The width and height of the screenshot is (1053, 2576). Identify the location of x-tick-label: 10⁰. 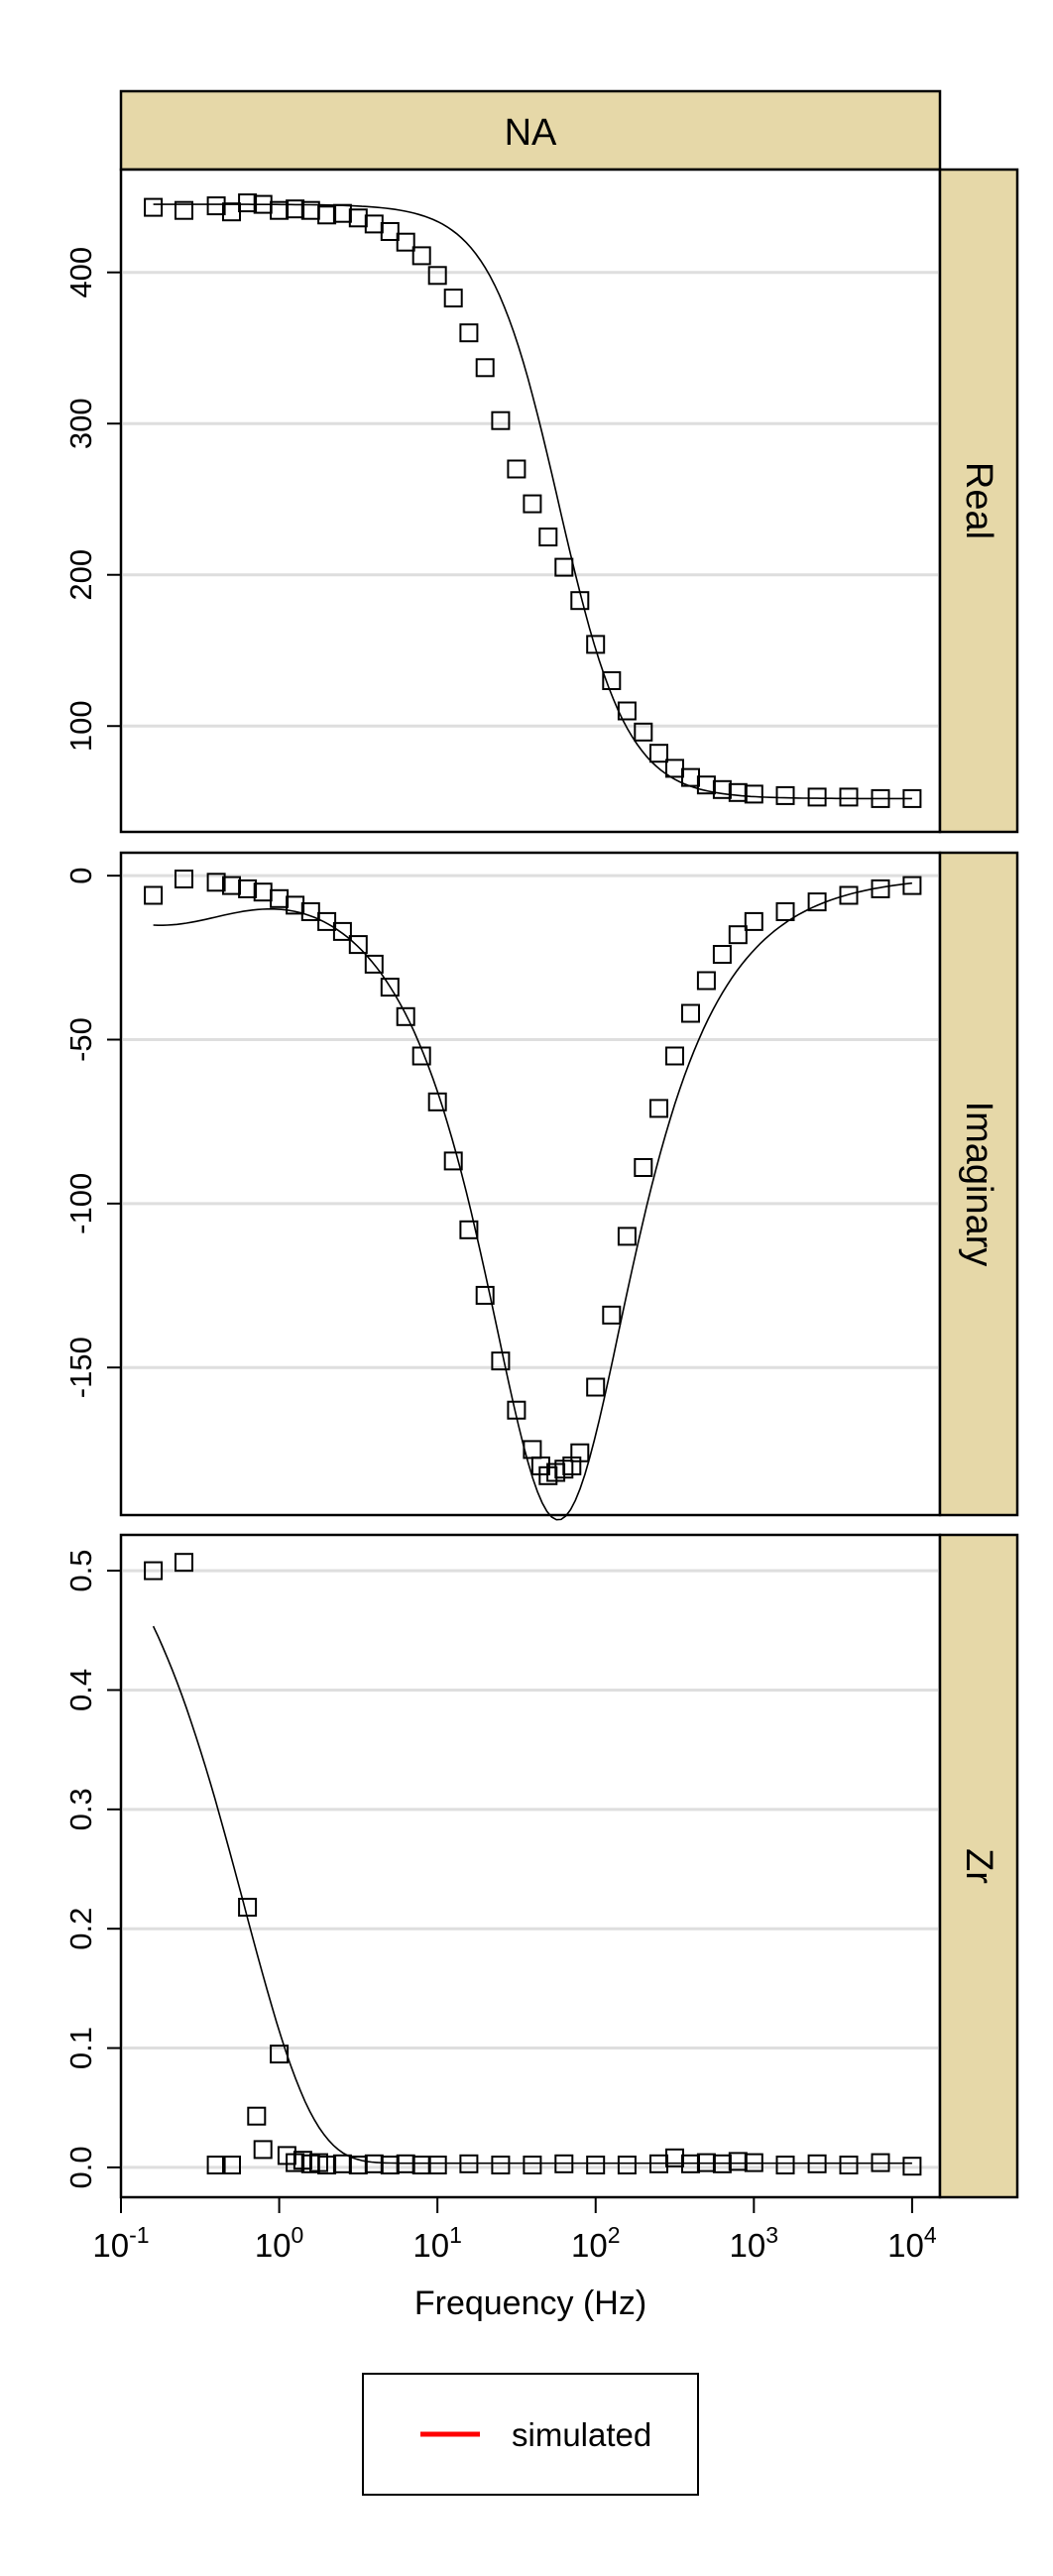
(279, 2243).